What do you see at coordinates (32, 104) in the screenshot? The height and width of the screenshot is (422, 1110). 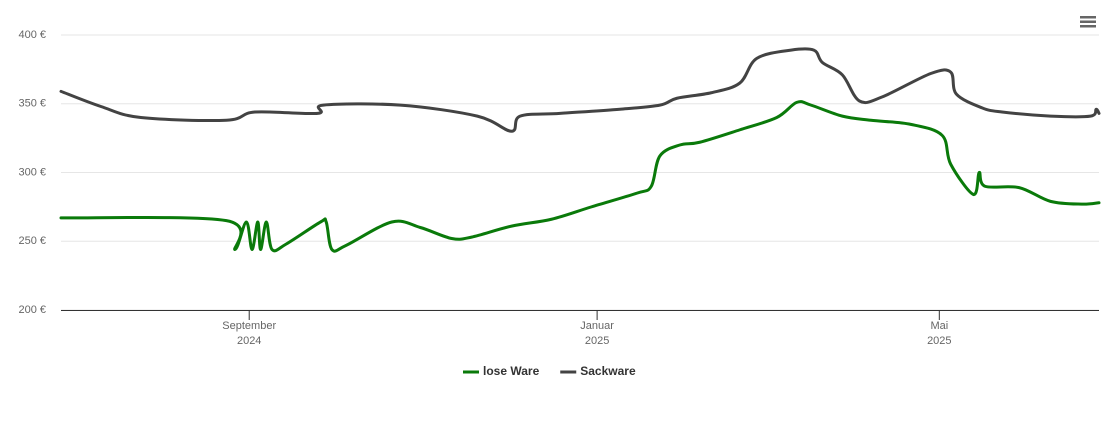 I see `y-tick-label: 350 €` at bounding box center [32, 104].